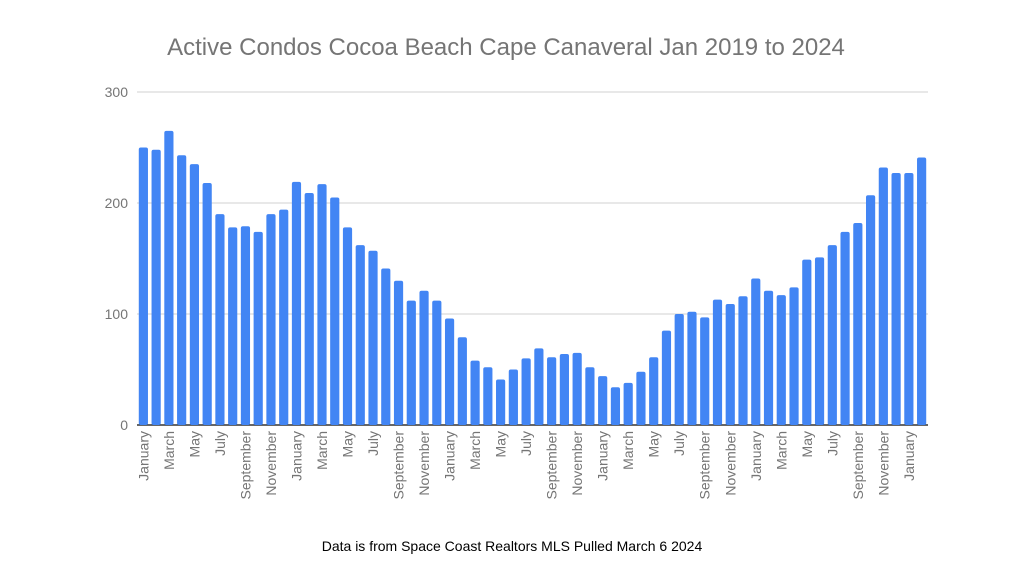 This screenshot has height=576, width=1024. Describe the element at coordinates (117, 92) in the screenshot. I see `y-tick-label: 300` at that location.